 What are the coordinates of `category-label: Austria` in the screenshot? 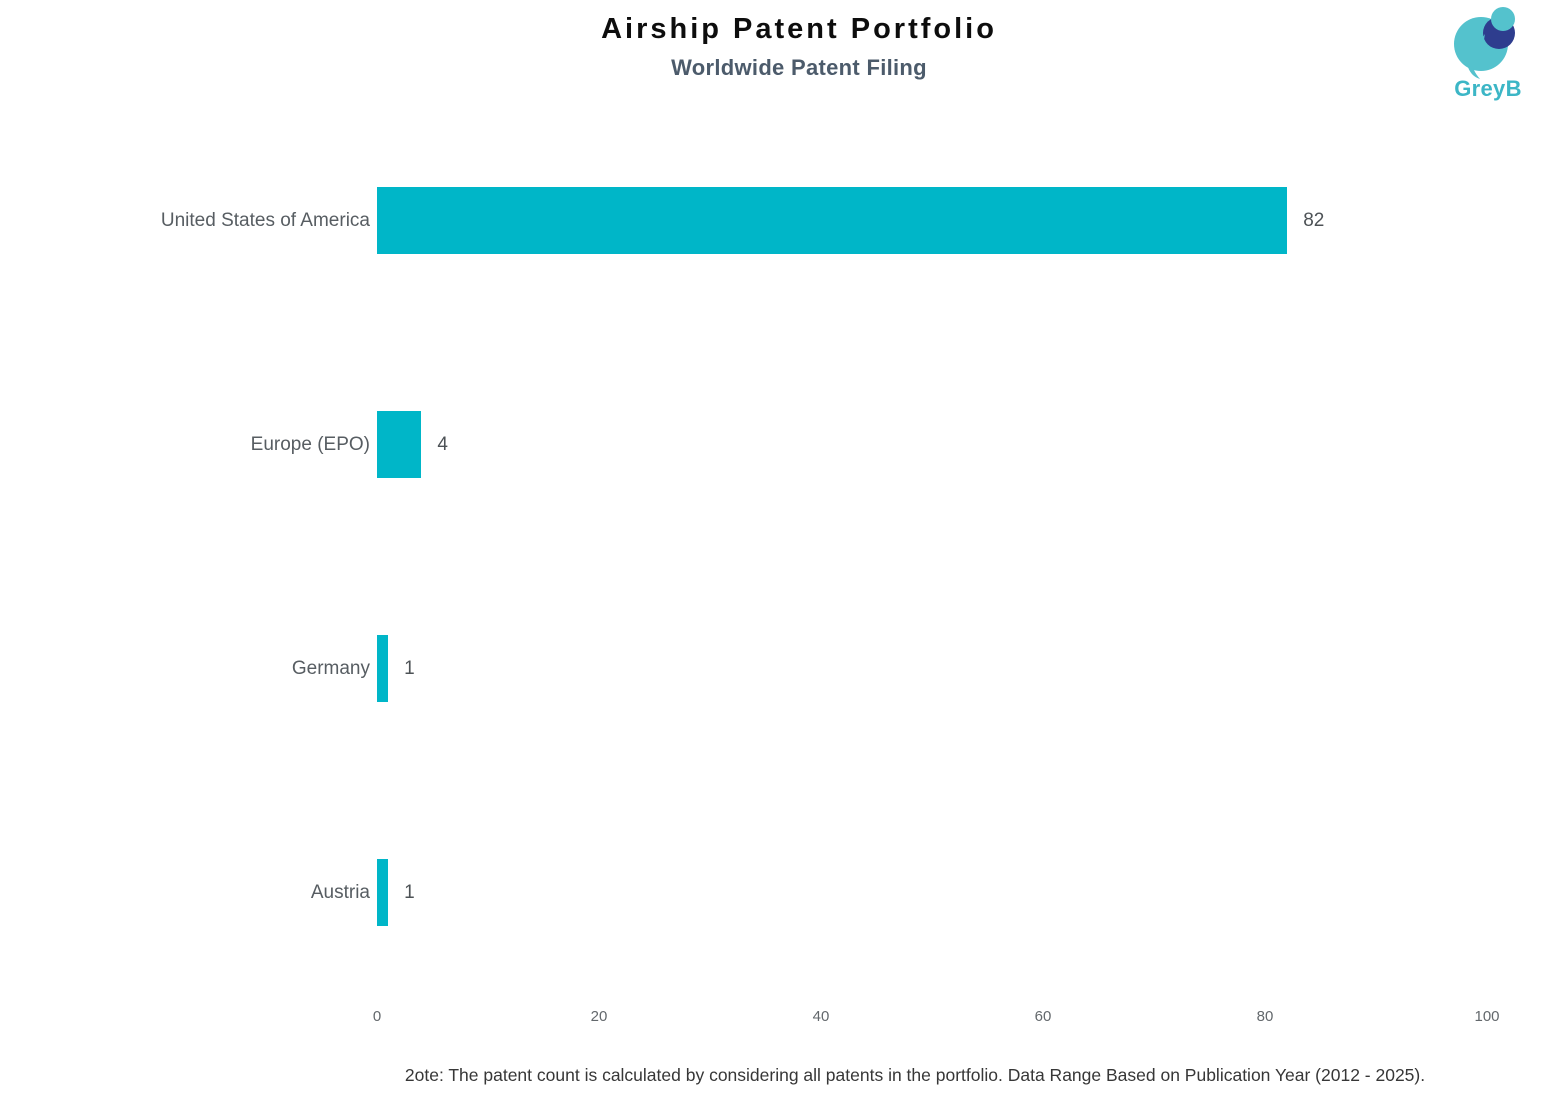 It's located at (340, 892).